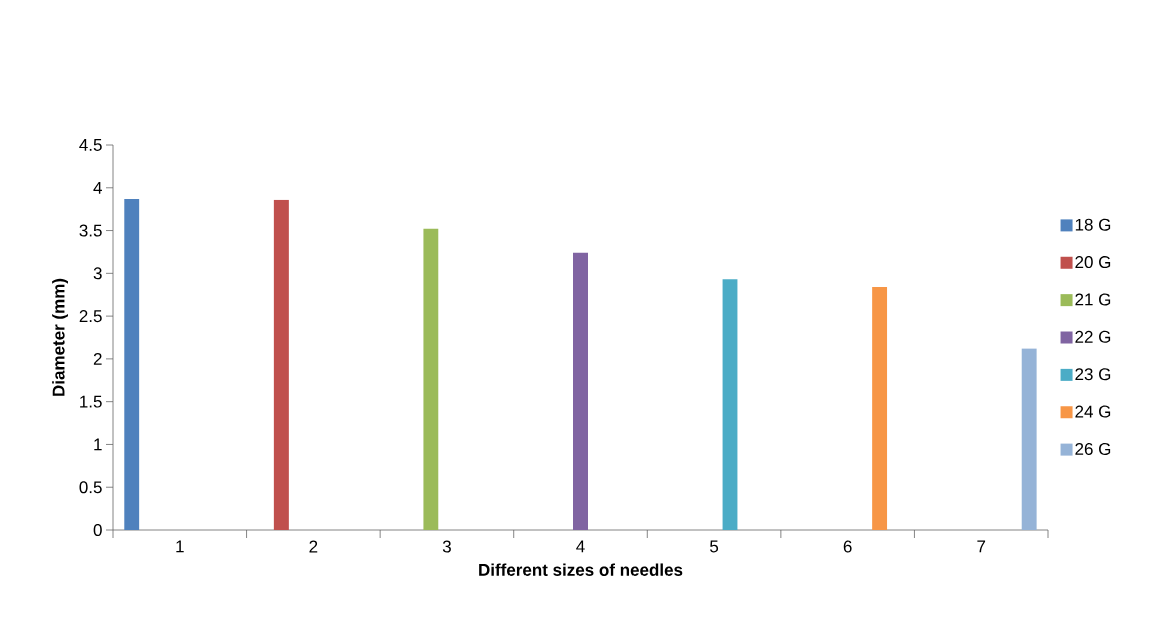  I want to click on x-tick-label: 6, so click(847, 546).